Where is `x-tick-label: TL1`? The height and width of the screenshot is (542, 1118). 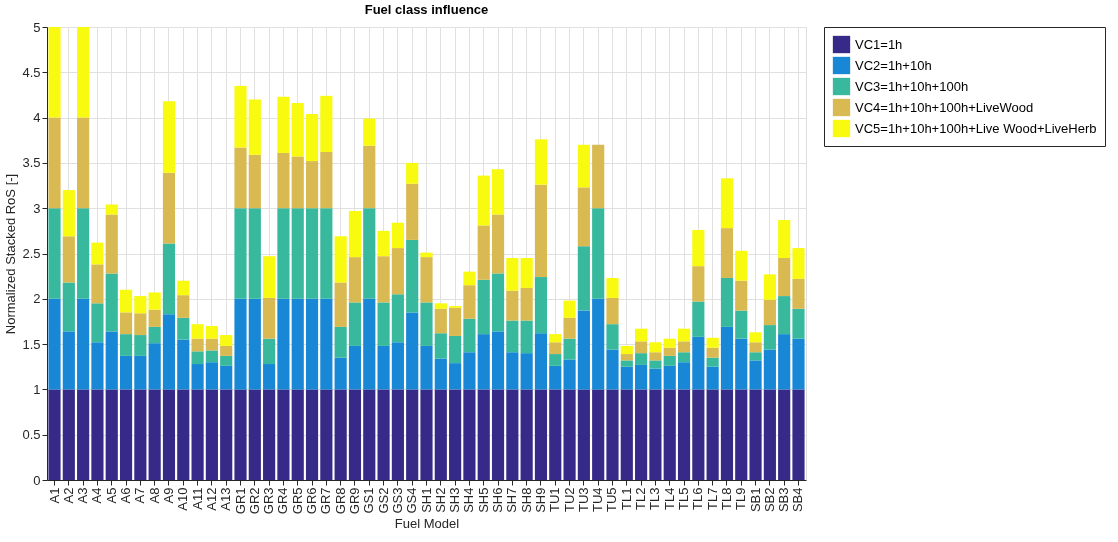 x-tick-label: TL1 is located at coordinates (626, 498).